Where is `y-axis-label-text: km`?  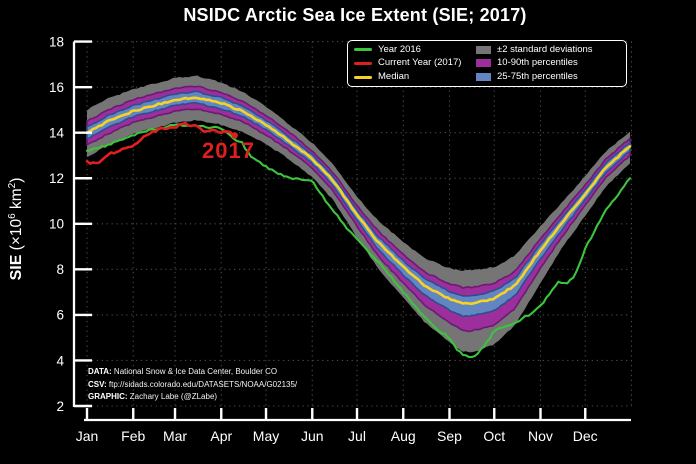 y-axis-label-text: km is located at coordinates (17, 201).